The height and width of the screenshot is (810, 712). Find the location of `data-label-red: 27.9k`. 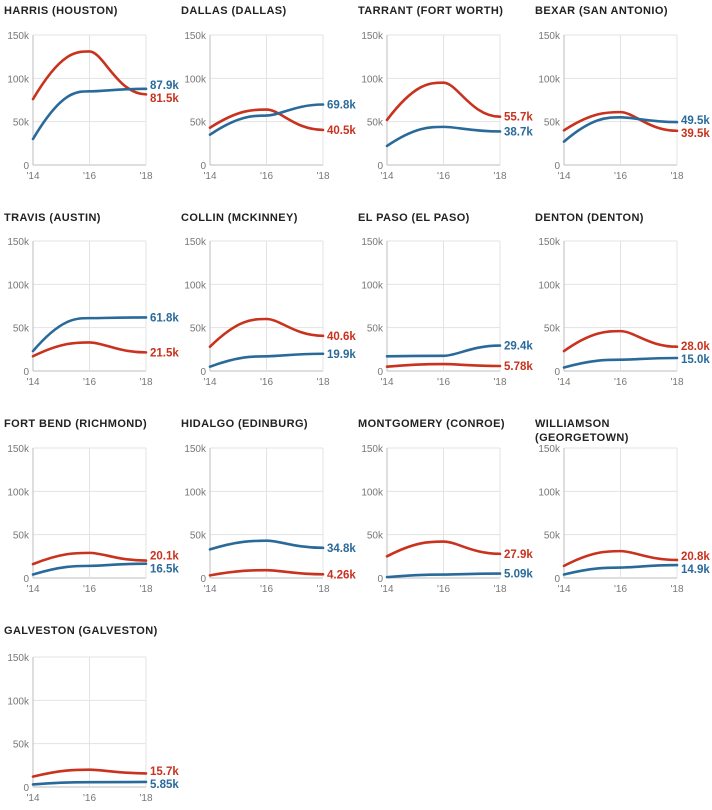

data-label-red: 27.9k is located at coordinates (518, 555).